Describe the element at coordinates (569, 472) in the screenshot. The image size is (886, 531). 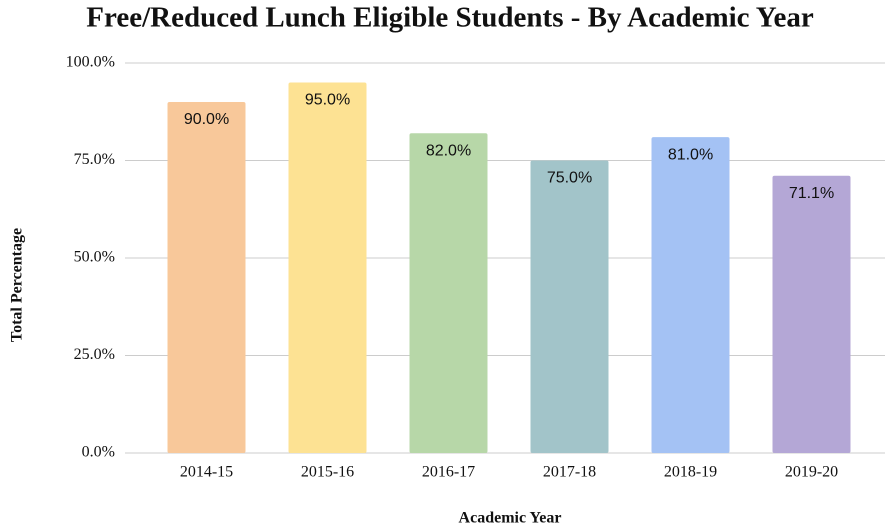
I see `x-tick-label: 2017-18` at that location.